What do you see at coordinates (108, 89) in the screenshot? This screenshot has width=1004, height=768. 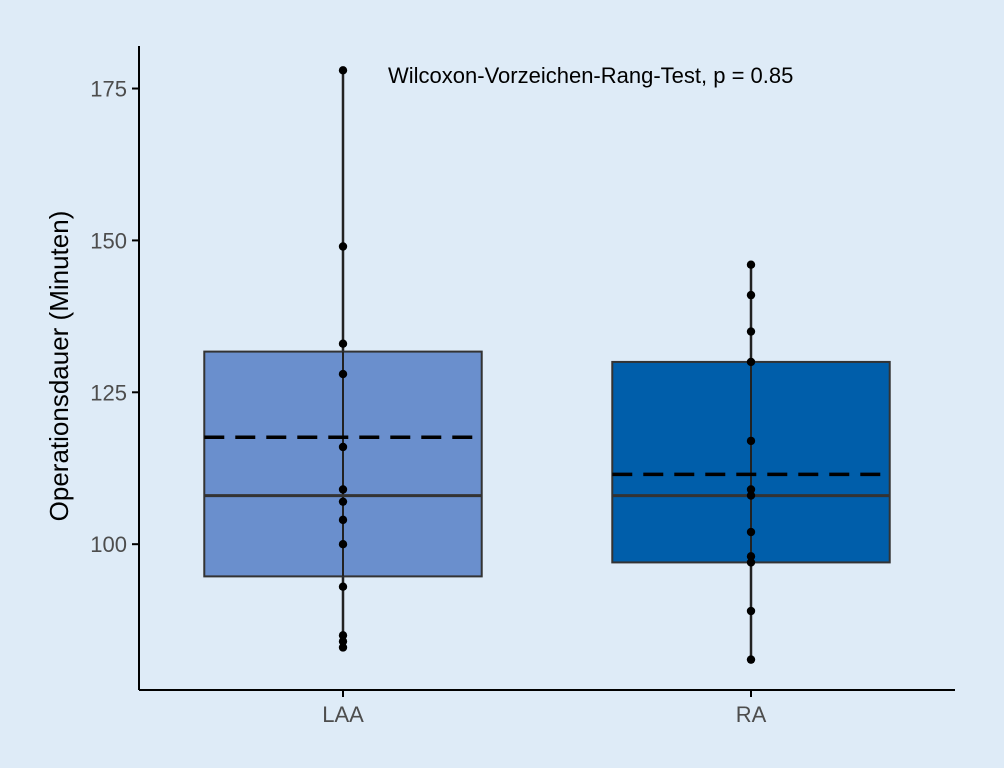 I see `y-tick-label: 175` at bounding box center [108, 89].